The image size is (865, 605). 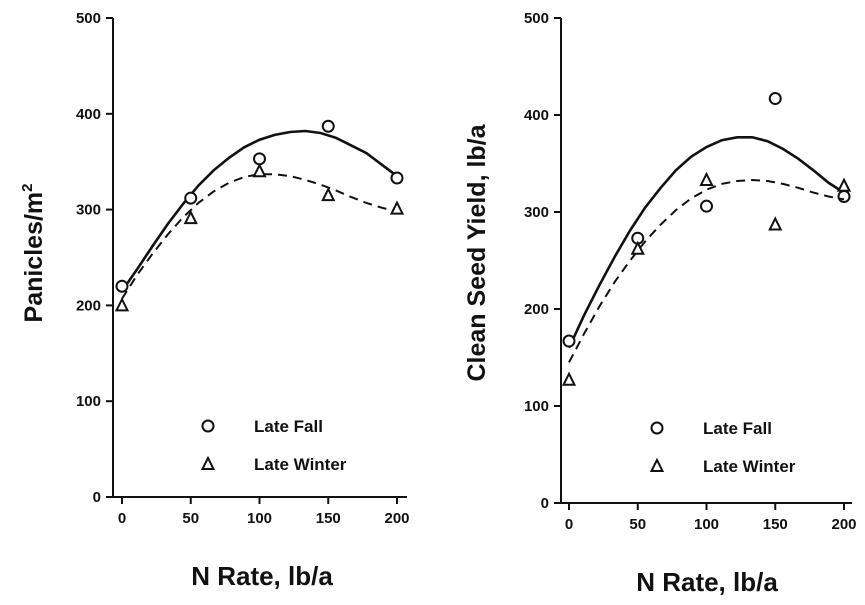 I want to click on panicles-legend-late-winter-marker, so click(x=208, y=462).